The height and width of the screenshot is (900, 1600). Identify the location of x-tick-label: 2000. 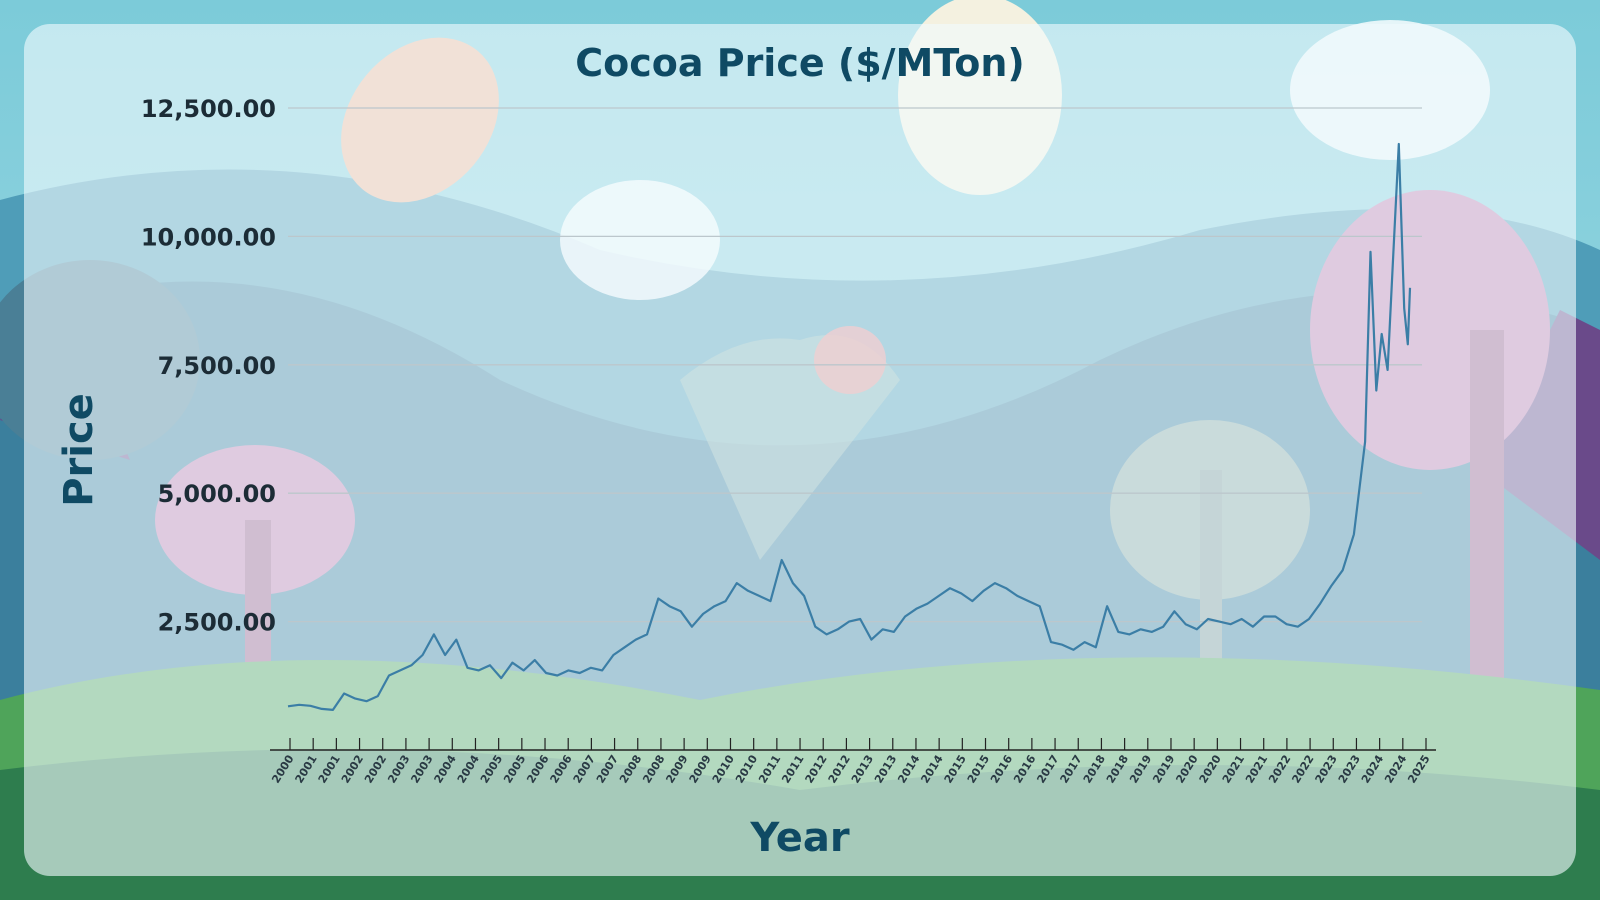
(282, 768).